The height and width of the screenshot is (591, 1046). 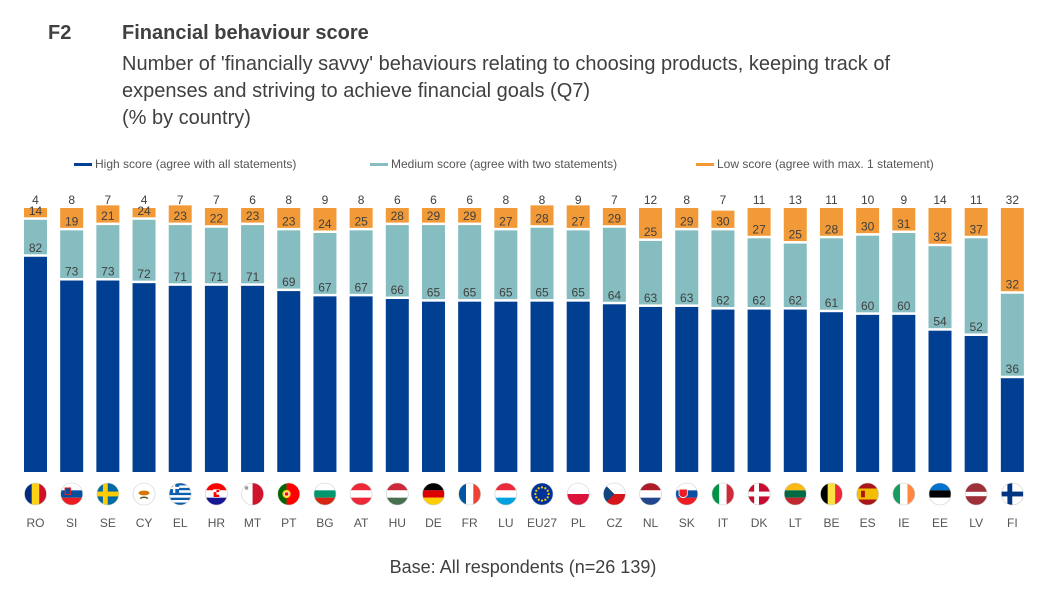 What do you see at coordinates (795, 494) in the screenshot?
I see `flag-lithuania-icon` at bounding box center [795, 494].